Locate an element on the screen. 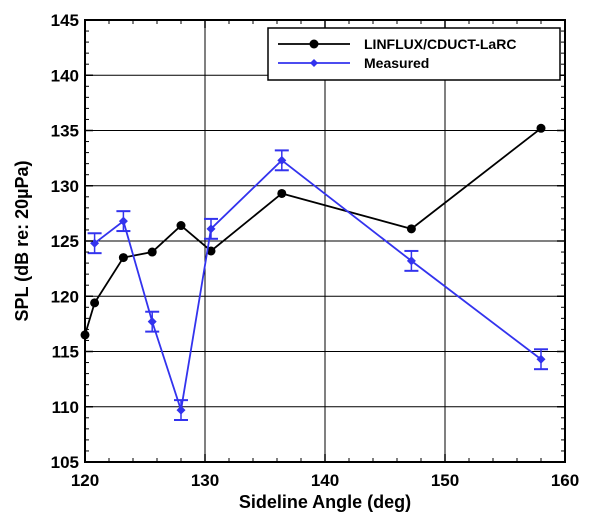  x-tick-label: 150 is located at coordinates (445, 480).